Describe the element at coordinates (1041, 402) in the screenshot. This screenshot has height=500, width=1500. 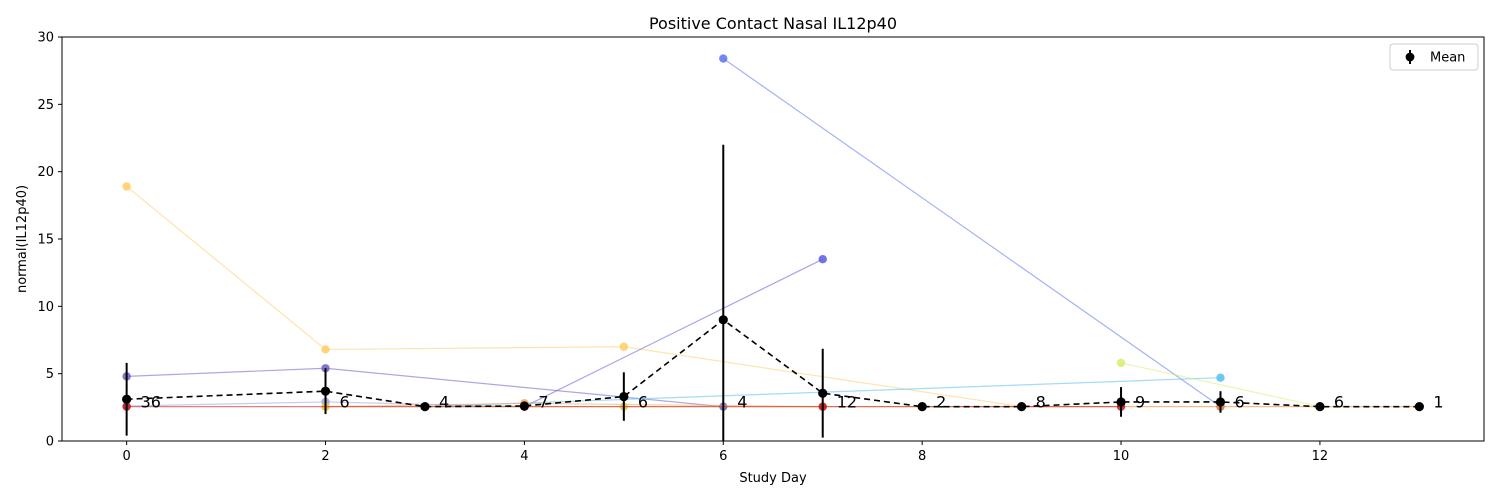
I see `count-label: 8` at that location.